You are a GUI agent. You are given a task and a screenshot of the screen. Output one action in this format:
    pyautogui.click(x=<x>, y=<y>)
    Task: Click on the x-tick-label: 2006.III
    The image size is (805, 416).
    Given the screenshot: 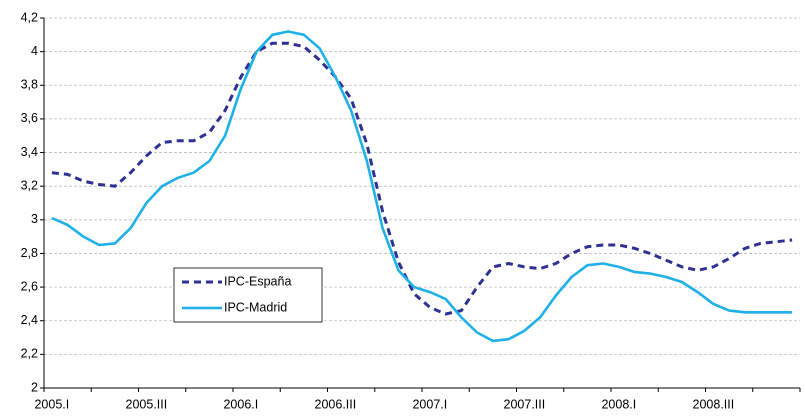 What is the action you would take?
    pyautogui.click(x=336, y=404)
    